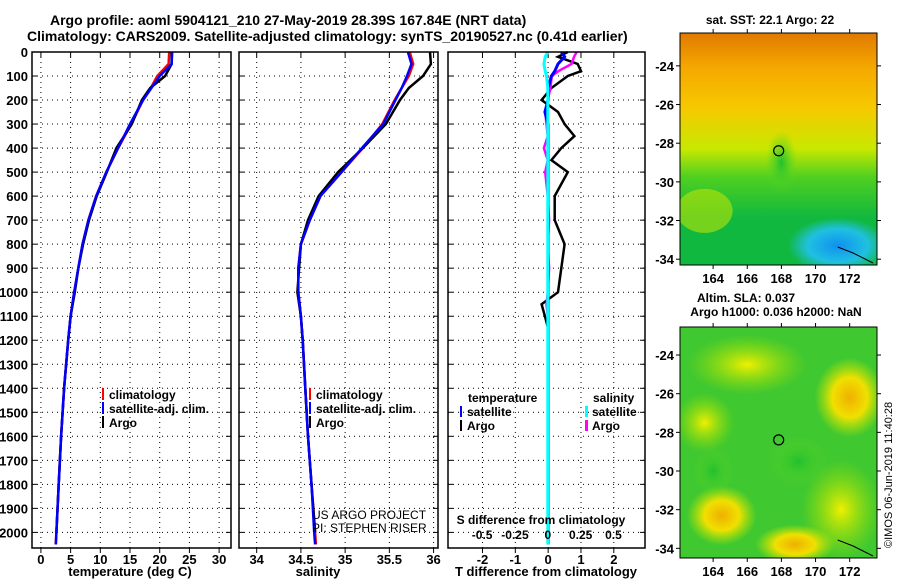 The image size is (900, 580). I want to click on credit-text: US ARGO PROJECT, so click(369, 515).